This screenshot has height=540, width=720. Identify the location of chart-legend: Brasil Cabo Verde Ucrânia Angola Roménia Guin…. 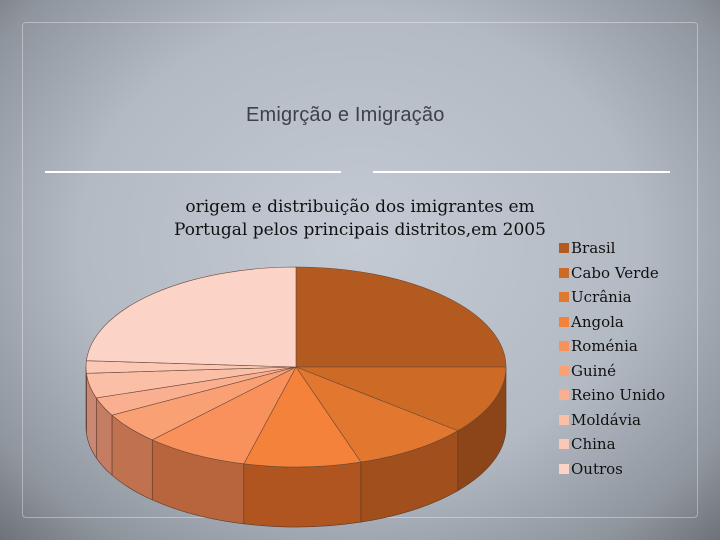
(612, 358).